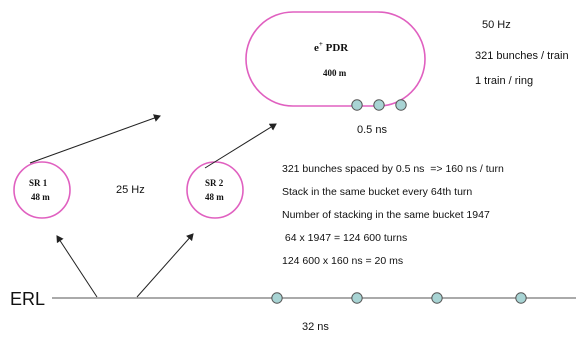 The image size is (578, 338). What do you see at coordinates (315, 327) in the screenshot?
I see `erl-bunch-spacing: 32 ns` at bounding box center [315, 327].